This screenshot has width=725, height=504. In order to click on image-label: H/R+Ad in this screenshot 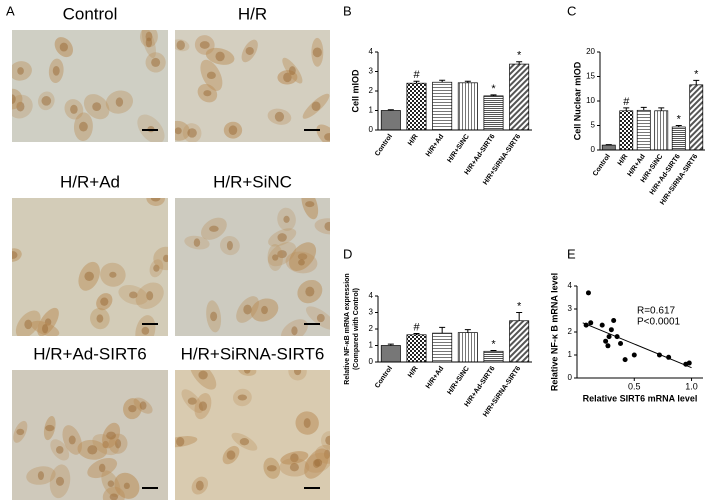, I will do `click(90, 181)`.